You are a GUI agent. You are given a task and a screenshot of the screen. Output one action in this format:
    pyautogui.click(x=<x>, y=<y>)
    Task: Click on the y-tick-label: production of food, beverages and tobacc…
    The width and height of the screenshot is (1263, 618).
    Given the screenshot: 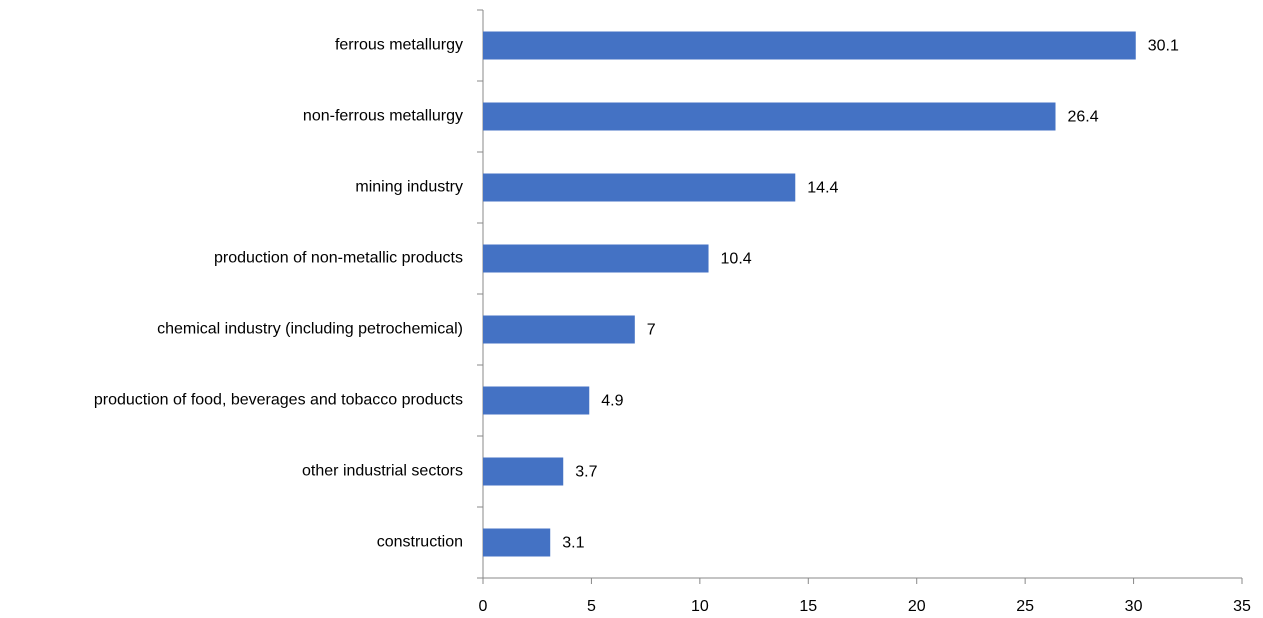 What is the action you would take?
    pyautogui.click(x=278, y=400)
    